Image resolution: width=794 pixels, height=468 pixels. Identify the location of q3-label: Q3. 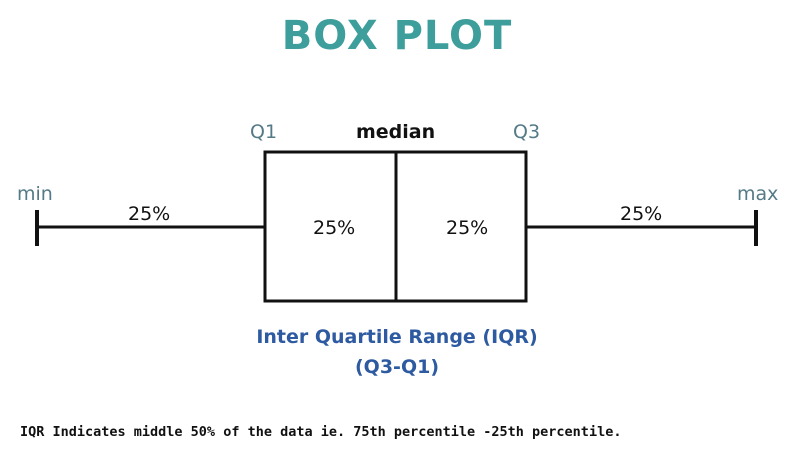
(527, 132).